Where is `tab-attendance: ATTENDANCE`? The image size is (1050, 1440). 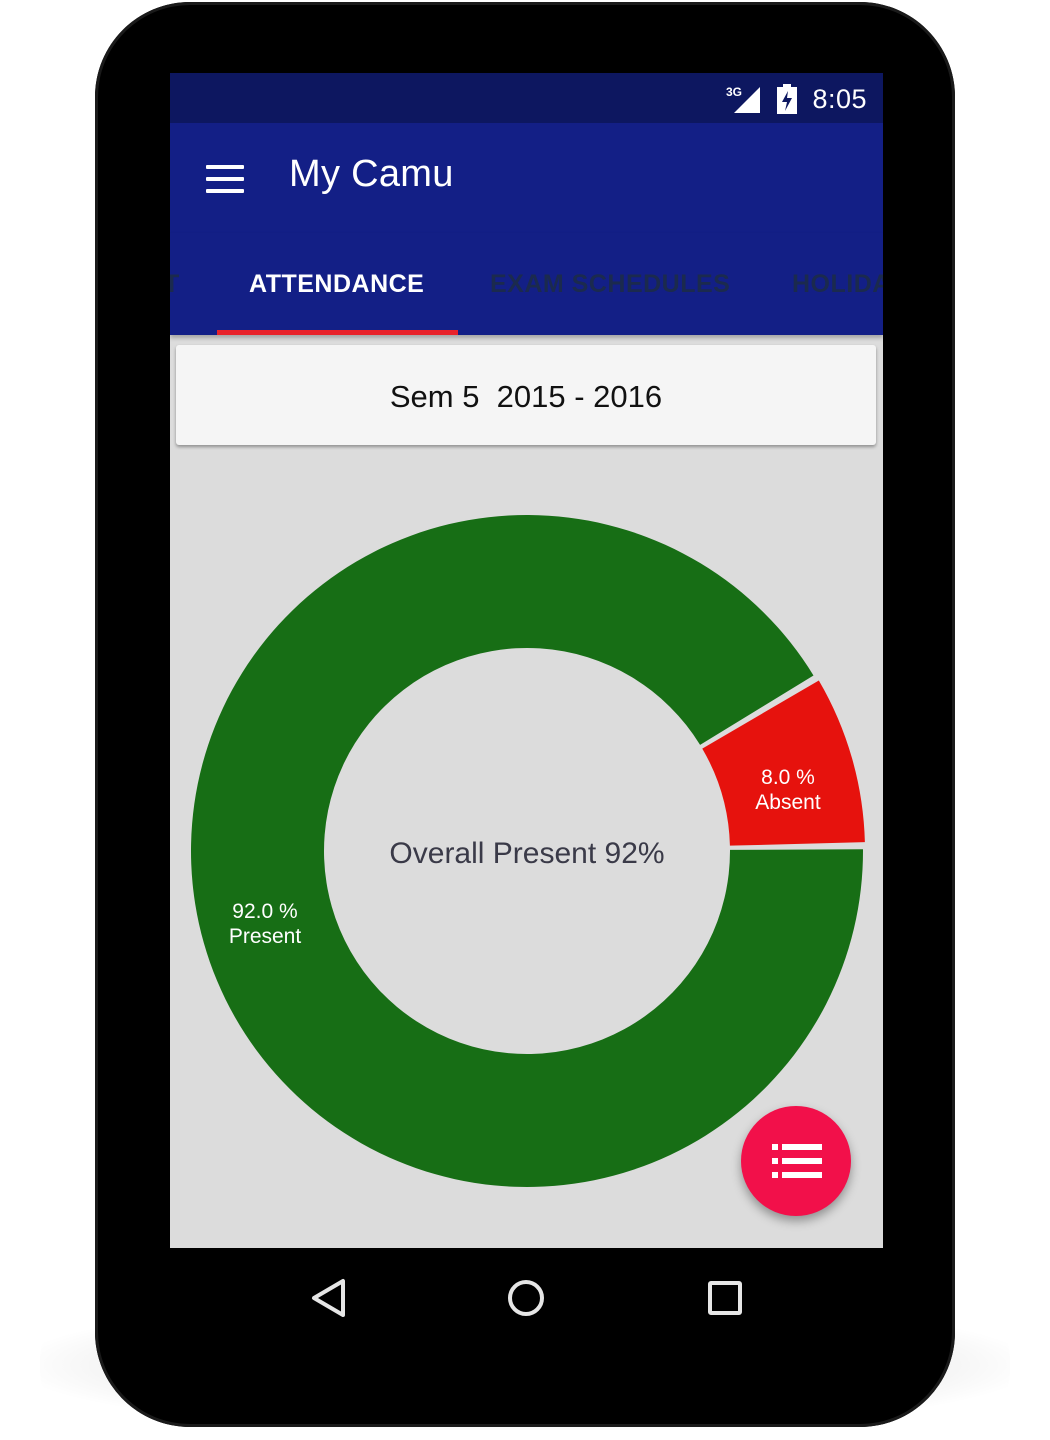
tab-attendance: ATTENDANCE is located at coordinates (337, 284).